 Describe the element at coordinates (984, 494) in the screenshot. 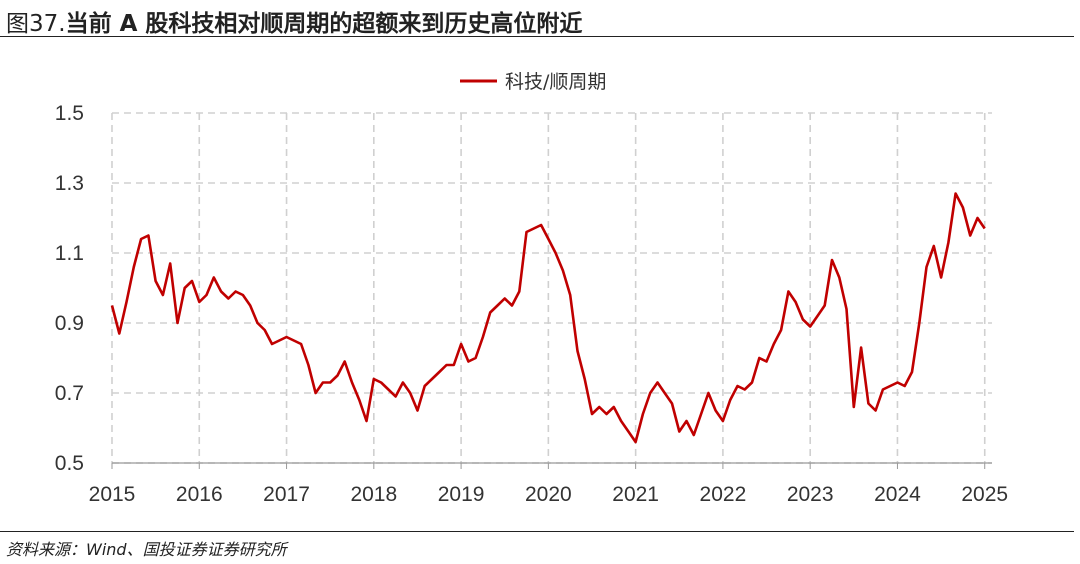

I see `x-tick-label: 2025` at that location.